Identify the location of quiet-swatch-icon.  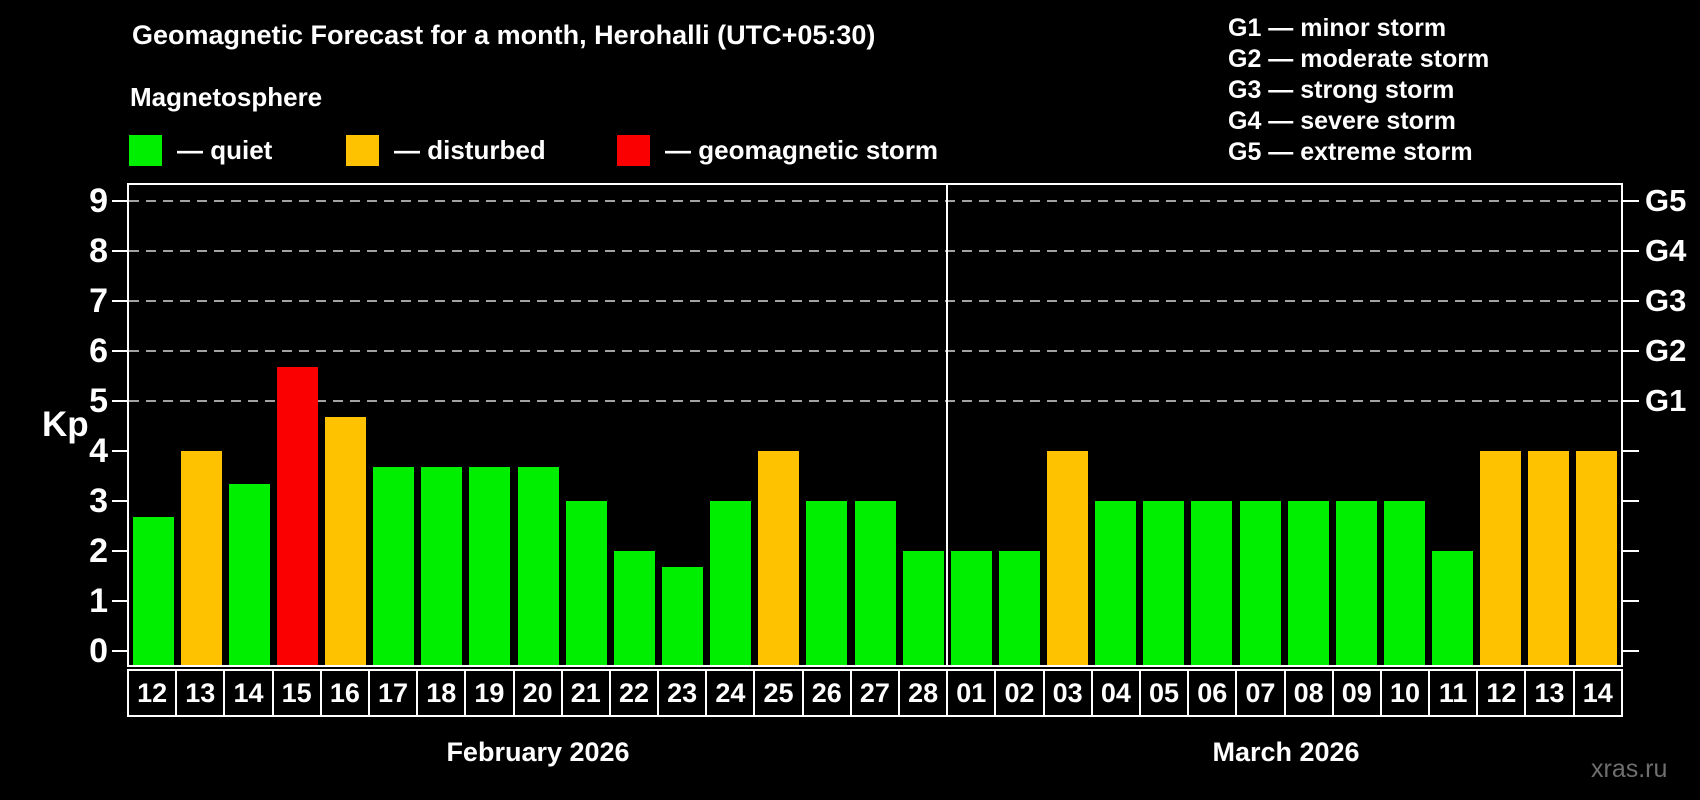
(145, 150).